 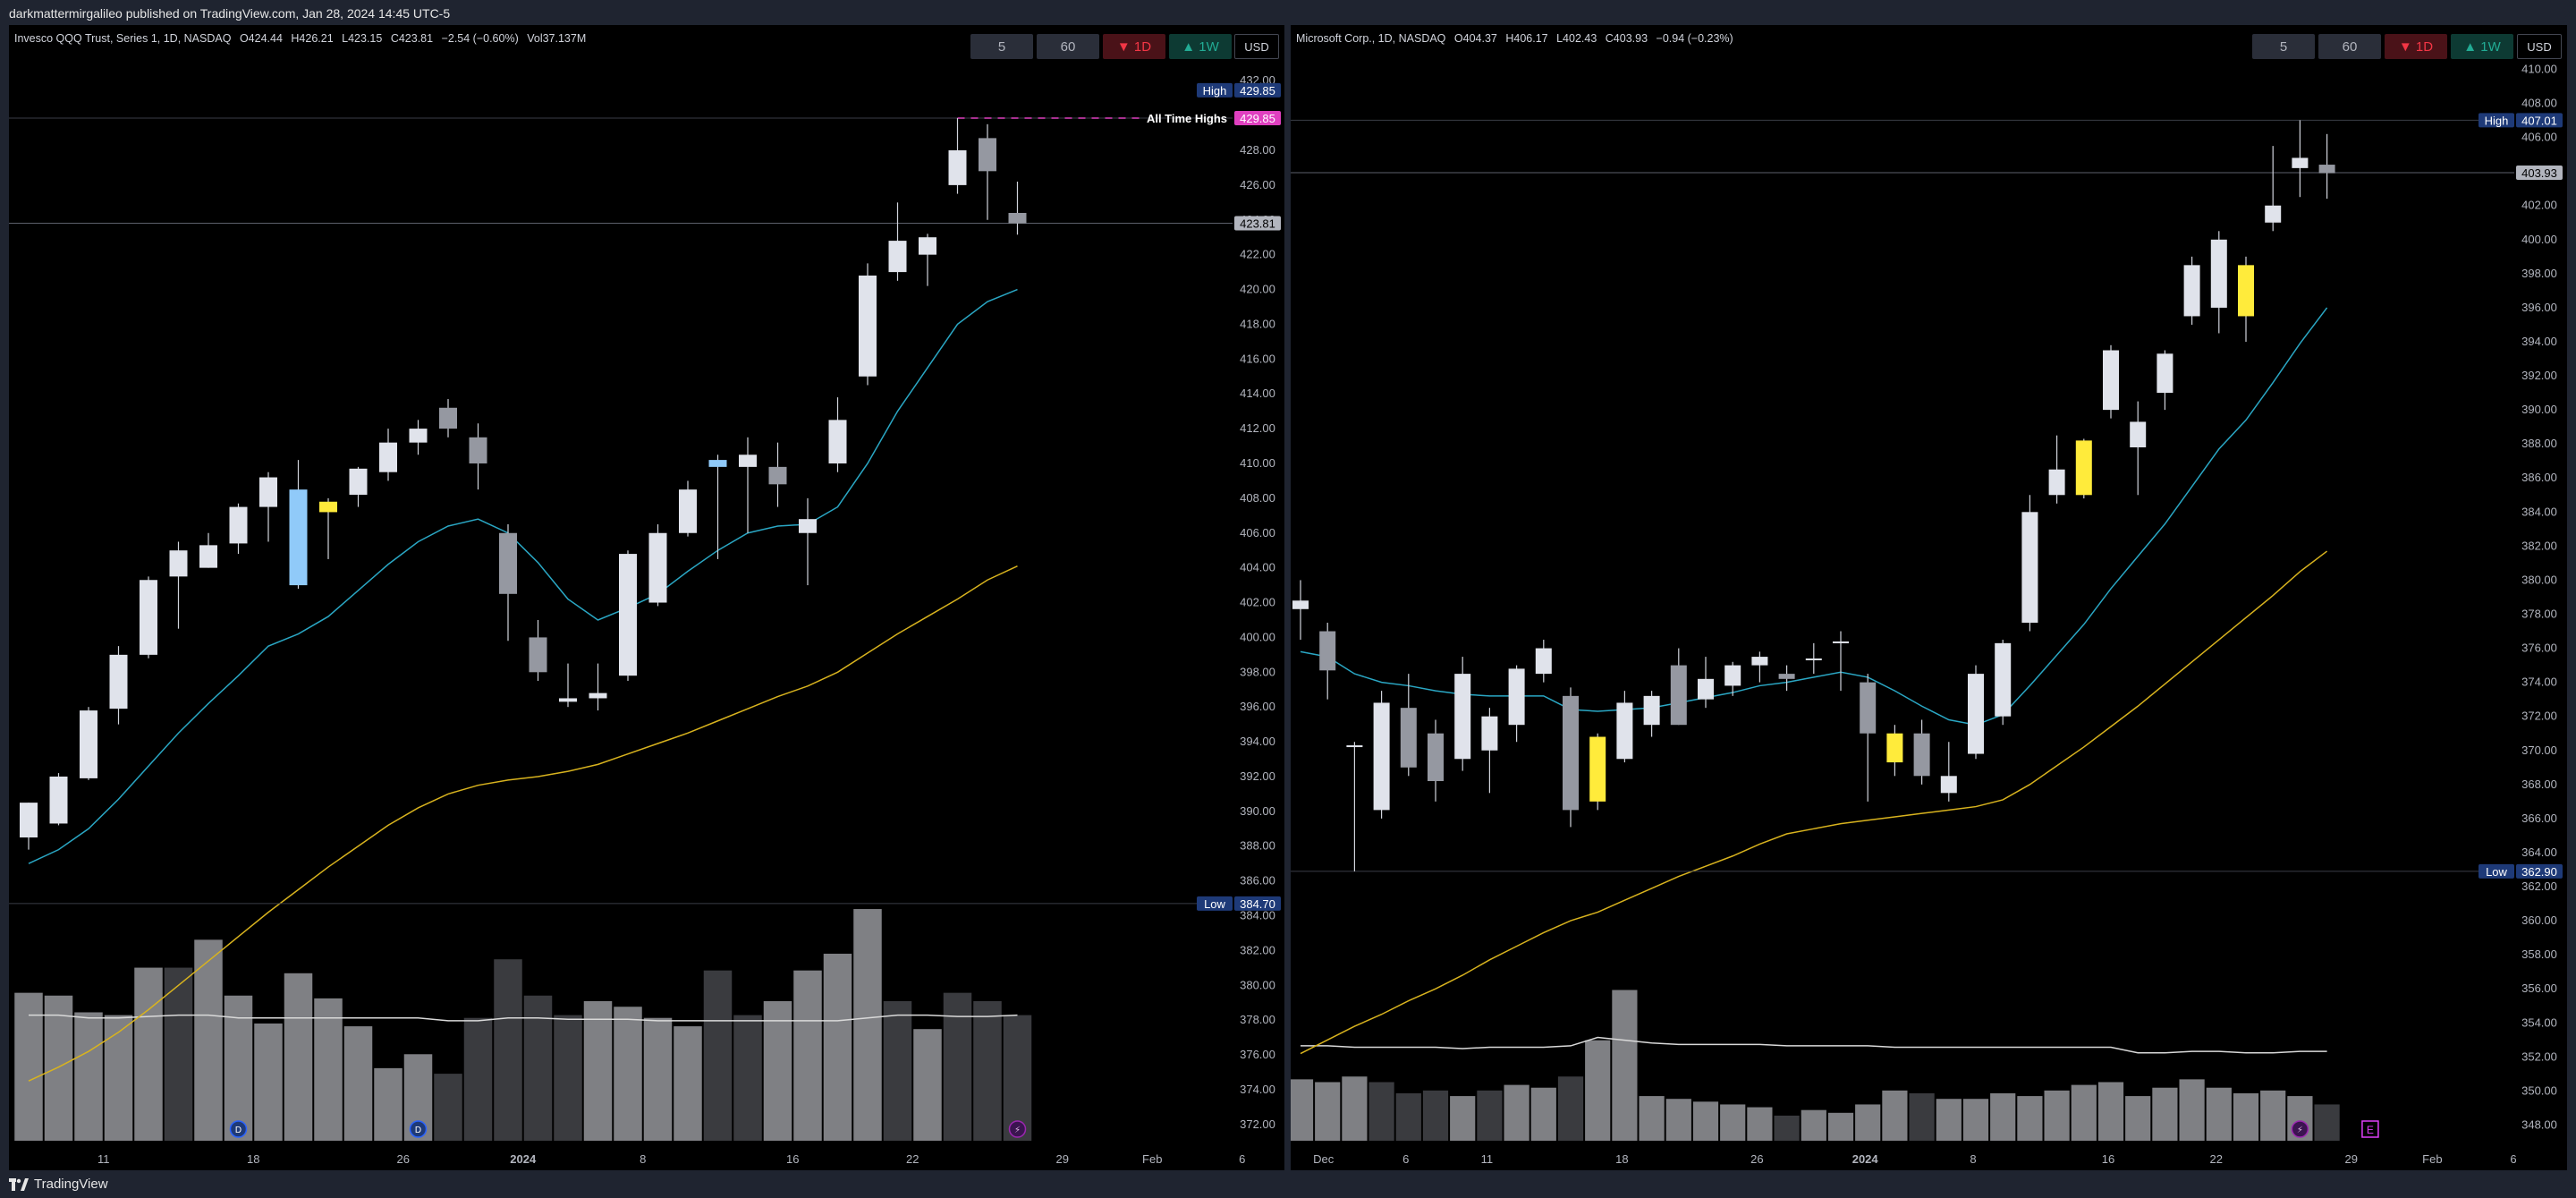 I want to click on y-tick-label: 370.00, so click(x=2539, y=750).